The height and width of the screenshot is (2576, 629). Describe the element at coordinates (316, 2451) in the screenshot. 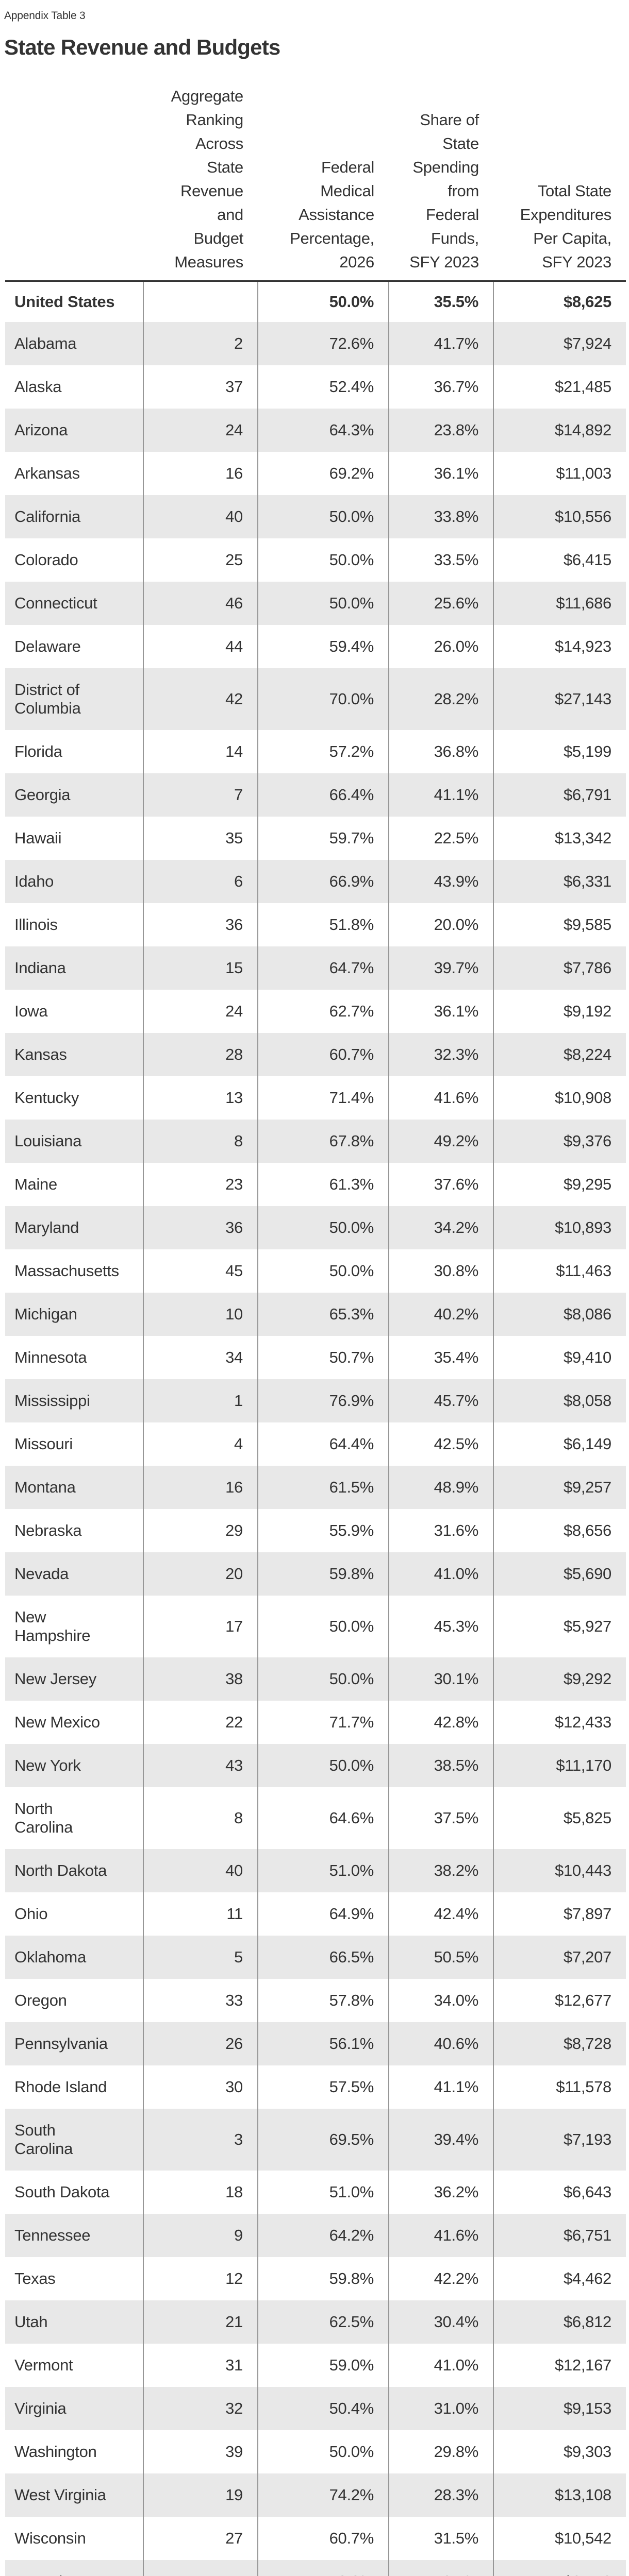

I see `table-row: Washington 39 50.0% 29.8% $9,303` at that location.